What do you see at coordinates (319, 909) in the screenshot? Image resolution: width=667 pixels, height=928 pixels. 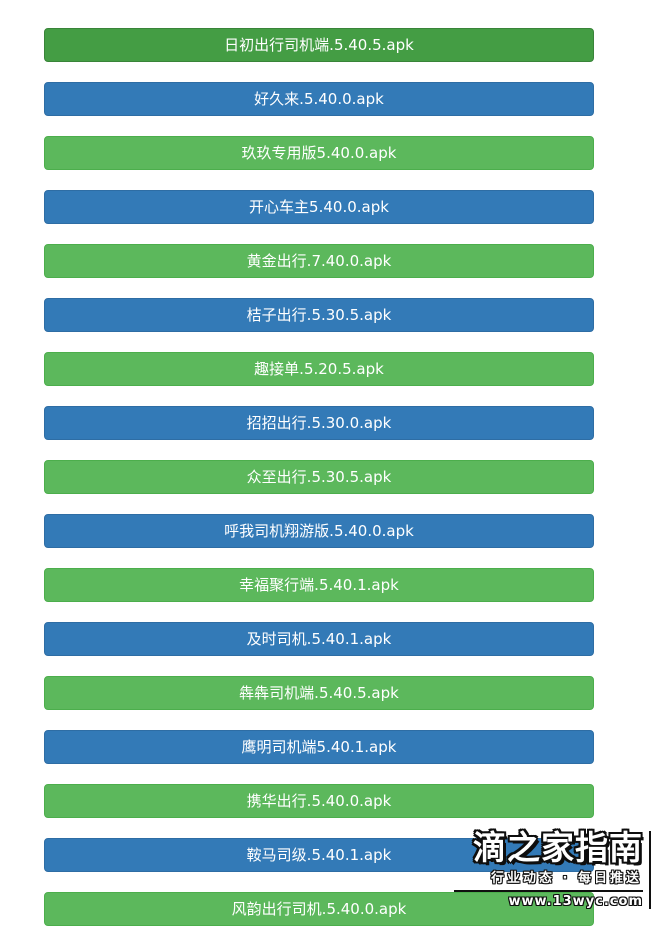 I see `apk-download-button: 风韵出行司机.5.40.0.apk` at bounding box center [319, 909].